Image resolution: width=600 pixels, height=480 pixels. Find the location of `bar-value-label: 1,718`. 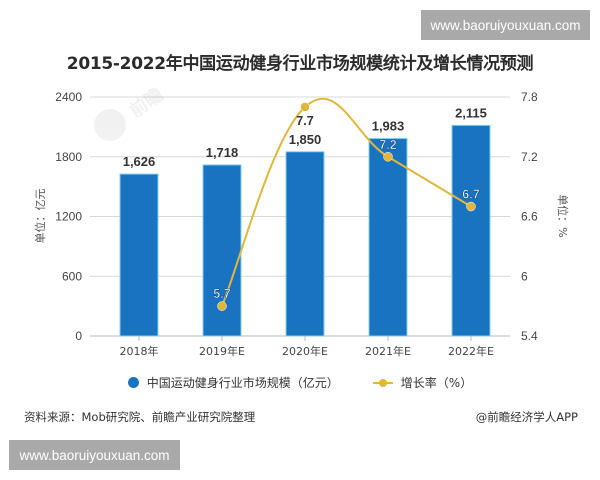

bar-value-label: 1,718 is located at coordinates (222, 152).